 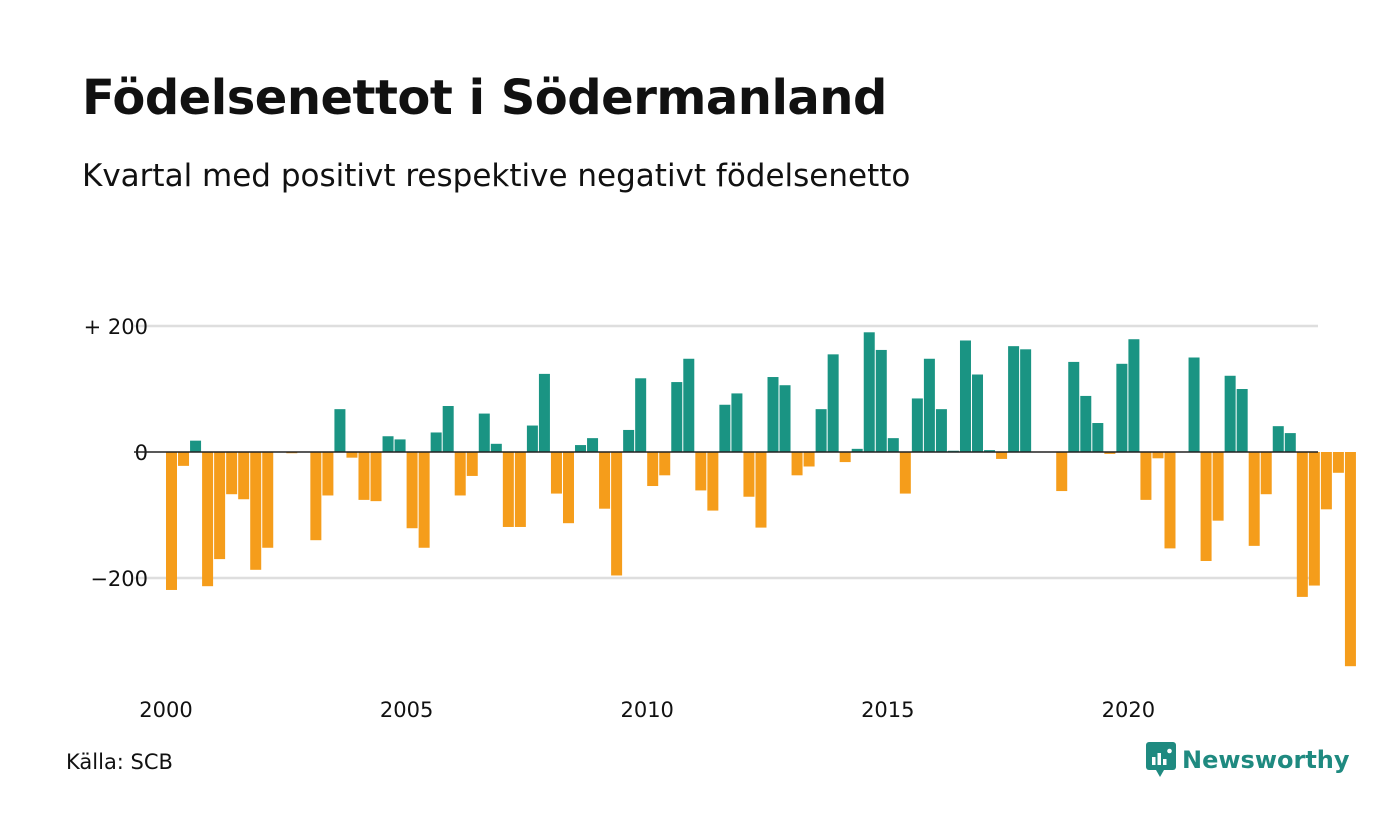 I want to click on brand-logo: Newsworthy, so click(x=1248, y=760).